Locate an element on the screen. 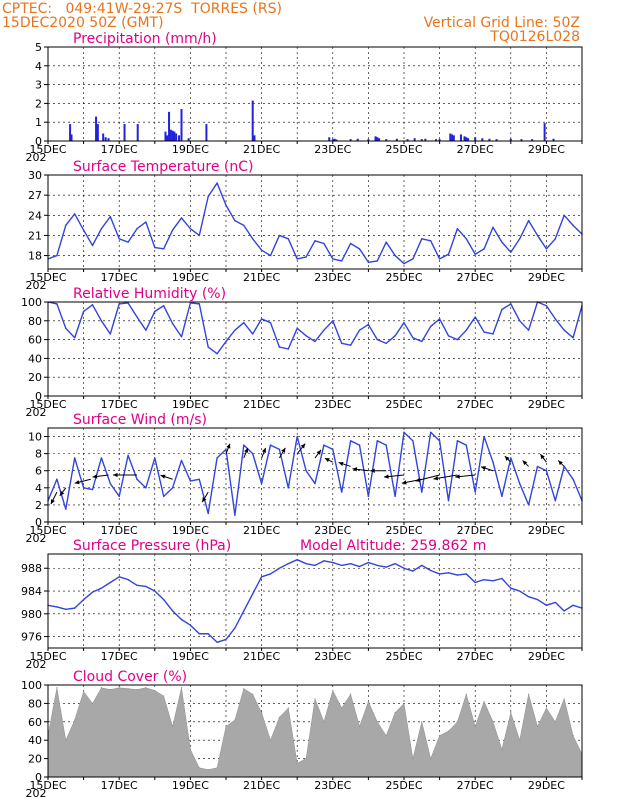 This screenshot has width=618, height=800. cloud-cover-xtick-label: 15DEC is located at coordinates (47, 785).